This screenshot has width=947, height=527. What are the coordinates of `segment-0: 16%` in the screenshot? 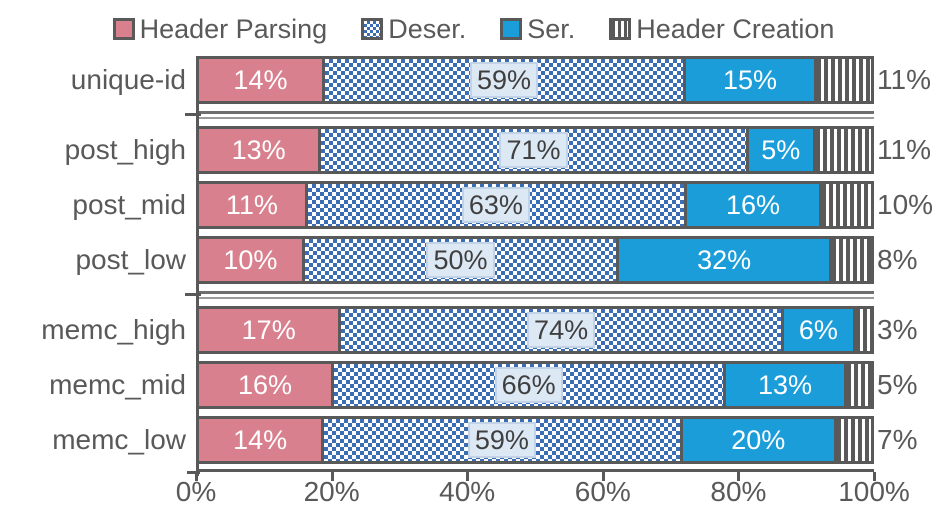 It's located at (265, 385).